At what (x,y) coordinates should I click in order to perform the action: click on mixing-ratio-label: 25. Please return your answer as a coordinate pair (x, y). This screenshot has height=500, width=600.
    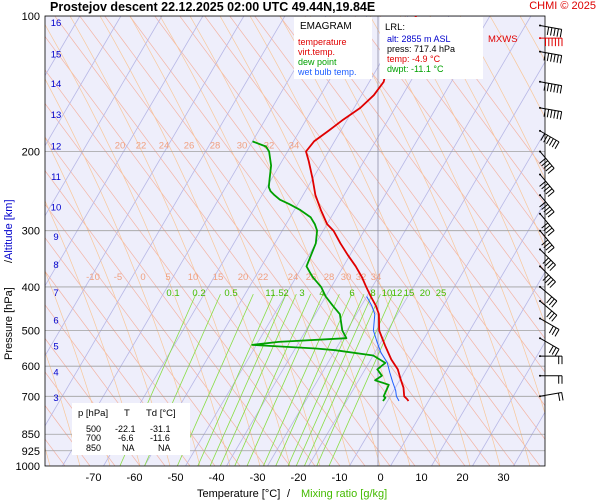
    Looking at the image, I should click on (441, 293).